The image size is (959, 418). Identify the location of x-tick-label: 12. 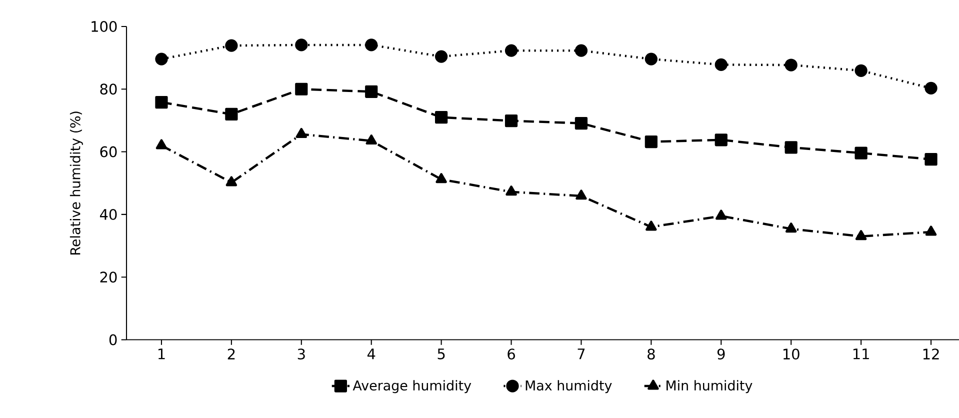
(931, 354).